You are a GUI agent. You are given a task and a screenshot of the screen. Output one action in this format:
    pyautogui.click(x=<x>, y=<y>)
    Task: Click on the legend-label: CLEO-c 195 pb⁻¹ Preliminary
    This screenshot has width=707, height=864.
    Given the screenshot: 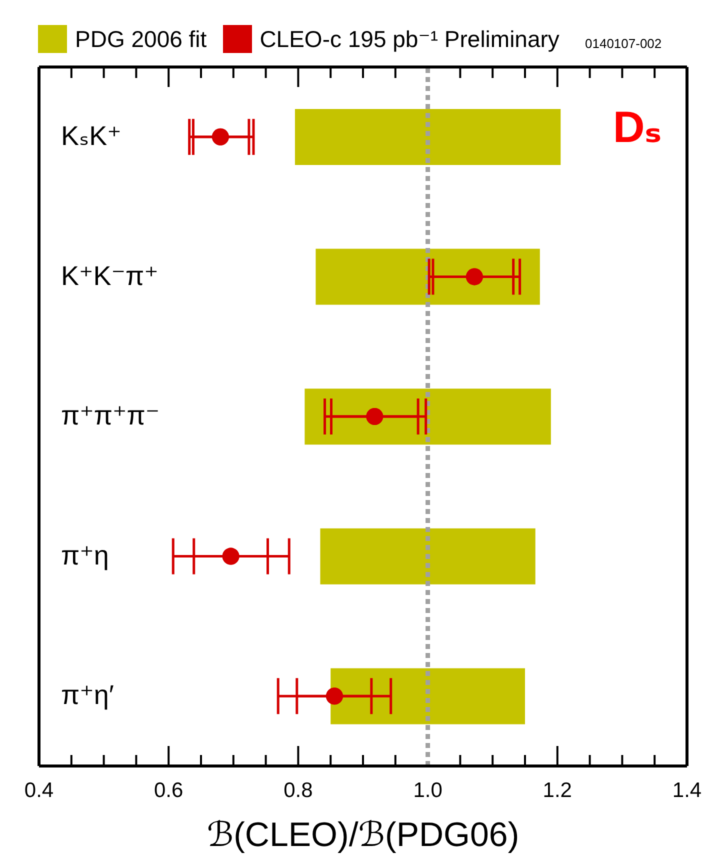 What is the action you would take?
    pyautogui.click(x=410, y=39)
    